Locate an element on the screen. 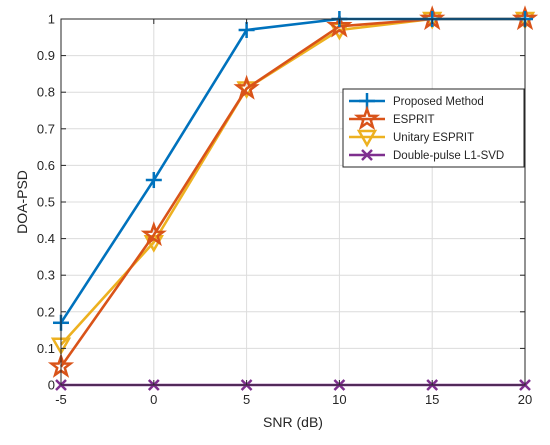 The width and height of the screenshot is (550, 445). x-tick-label: 15 is located at coordinates (432, 399).